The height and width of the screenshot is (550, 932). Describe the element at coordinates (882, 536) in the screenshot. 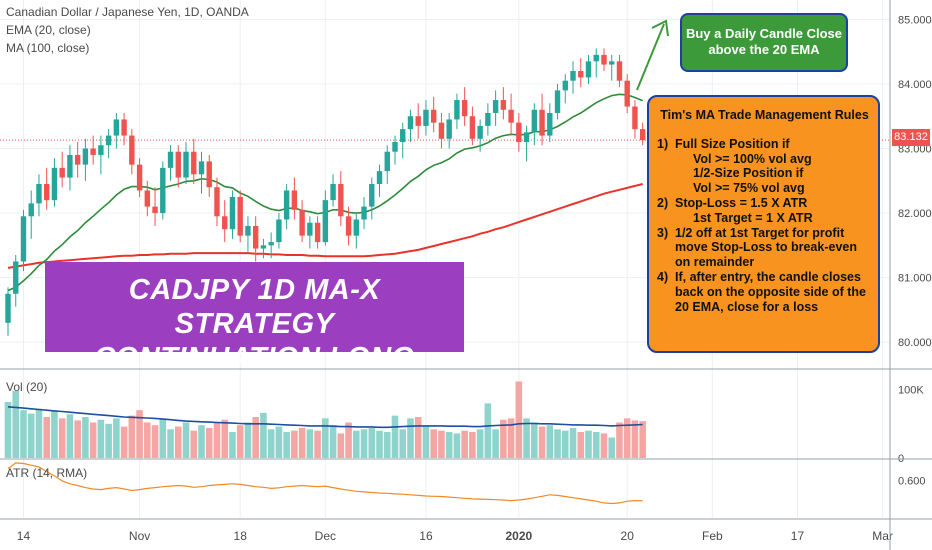

I see `time-tick-label: Mar` at that location.